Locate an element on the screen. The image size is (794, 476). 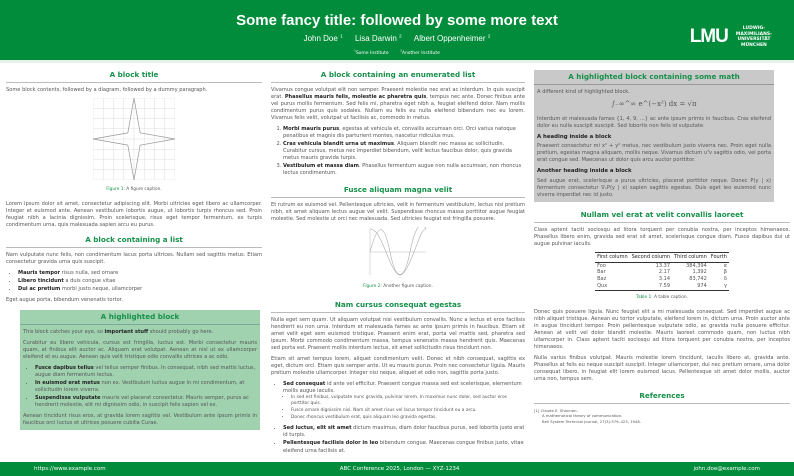
references-title: References is located at coordinates (662, 398).